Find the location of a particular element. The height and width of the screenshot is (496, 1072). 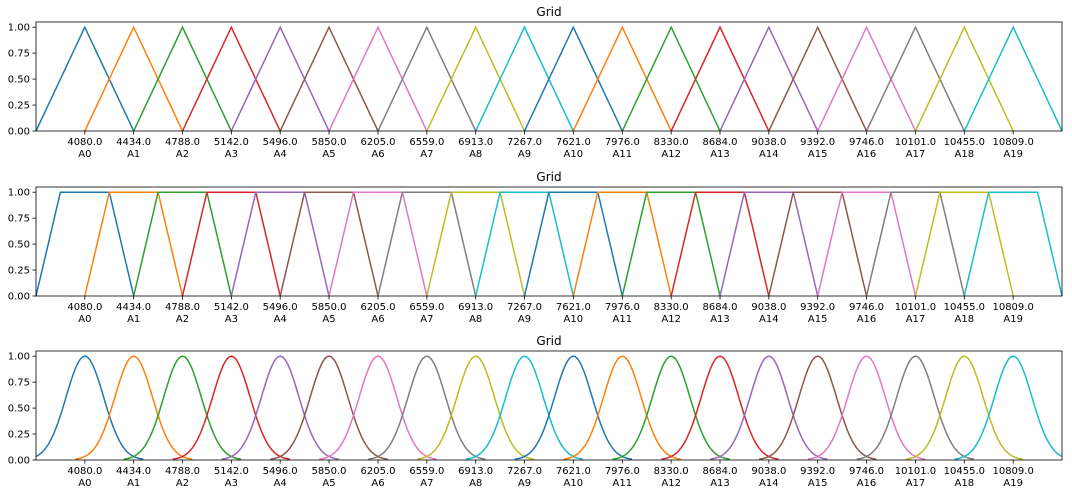

x-tick-label: 6205.0 A6 is located at coordinates (378, 148).